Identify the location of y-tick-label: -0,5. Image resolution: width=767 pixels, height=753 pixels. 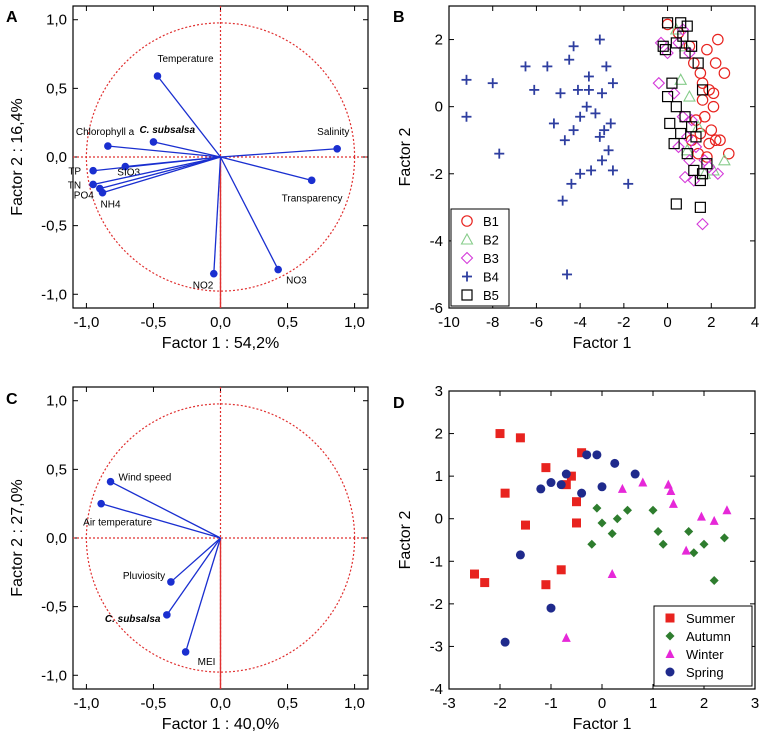
(54, 607).